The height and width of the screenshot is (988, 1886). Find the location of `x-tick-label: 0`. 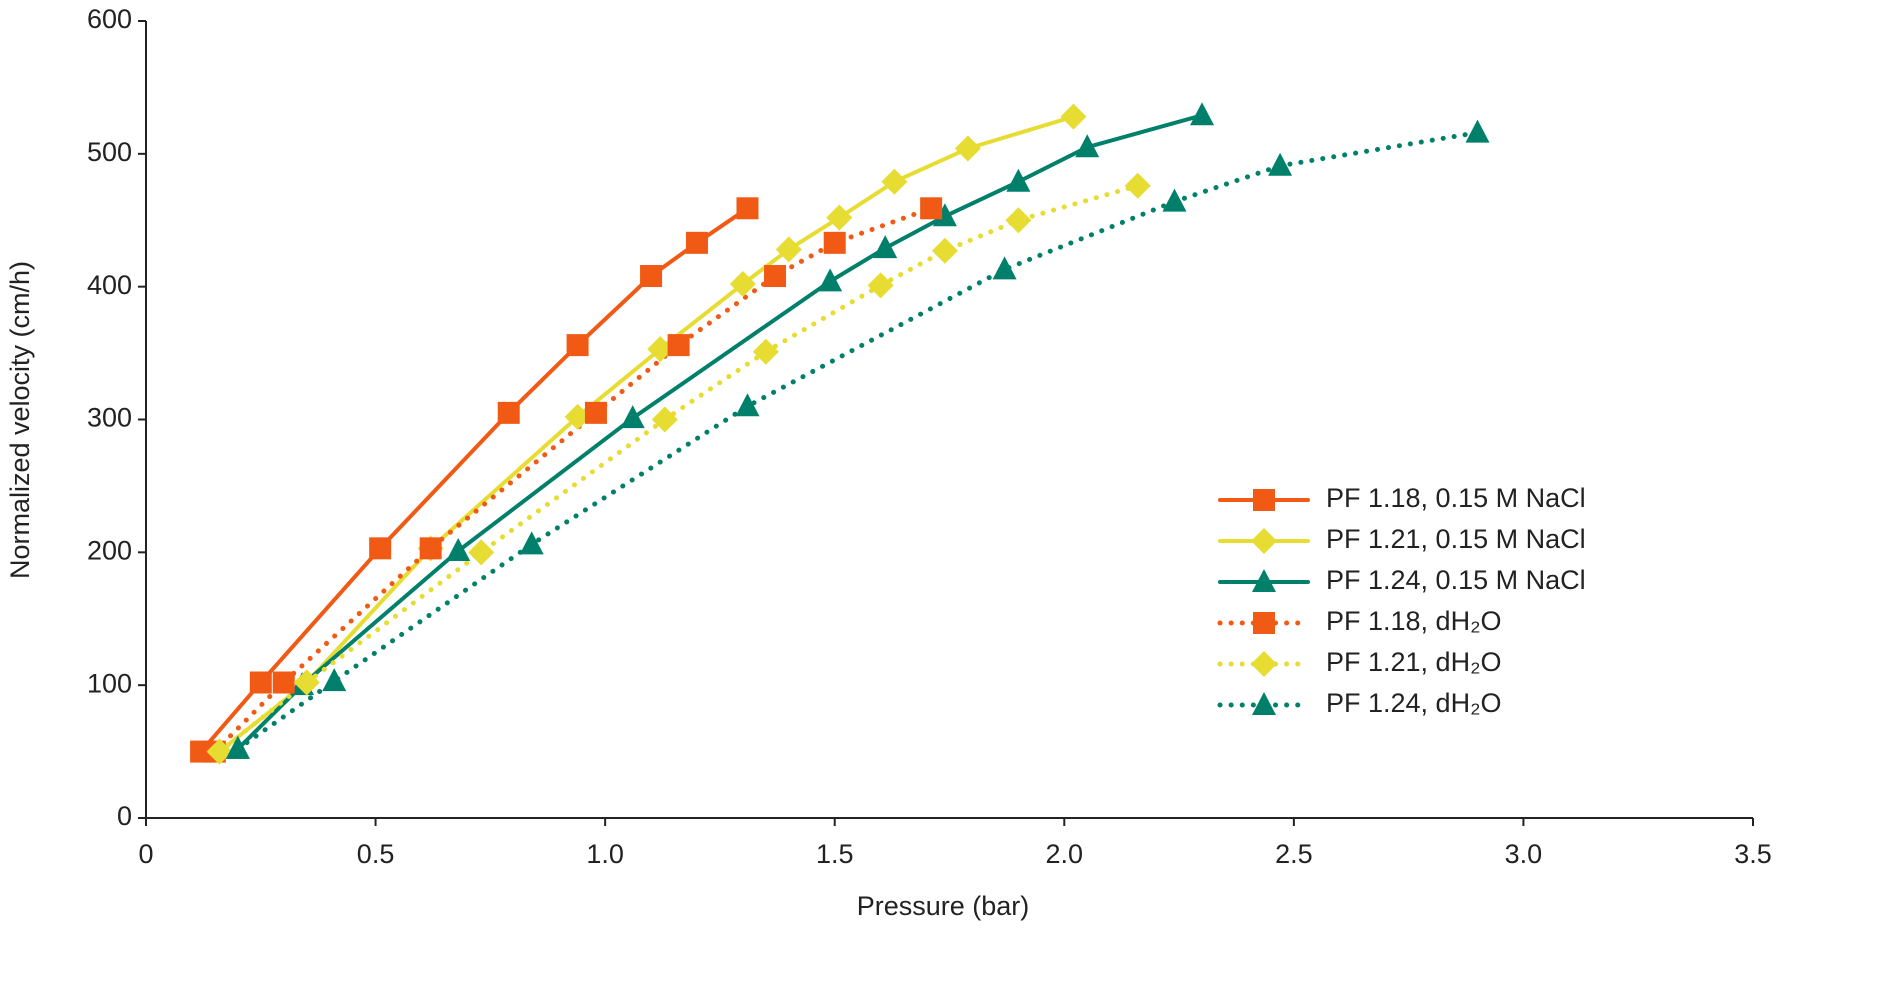

x-tick-label: 0 is located at coordinates (145, 854).